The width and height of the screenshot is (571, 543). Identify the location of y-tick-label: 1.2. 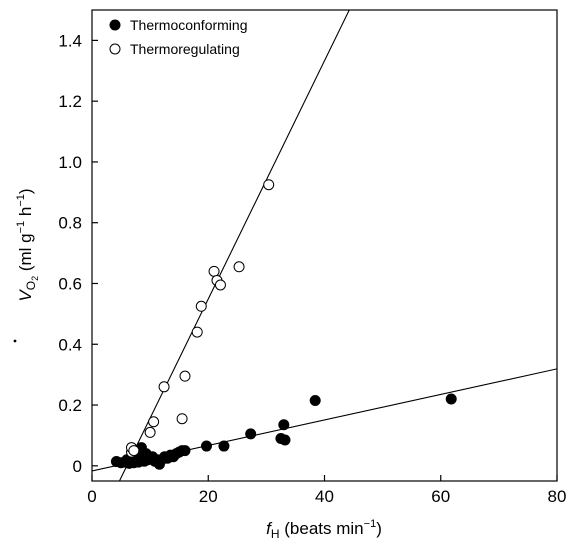
(70, 101).